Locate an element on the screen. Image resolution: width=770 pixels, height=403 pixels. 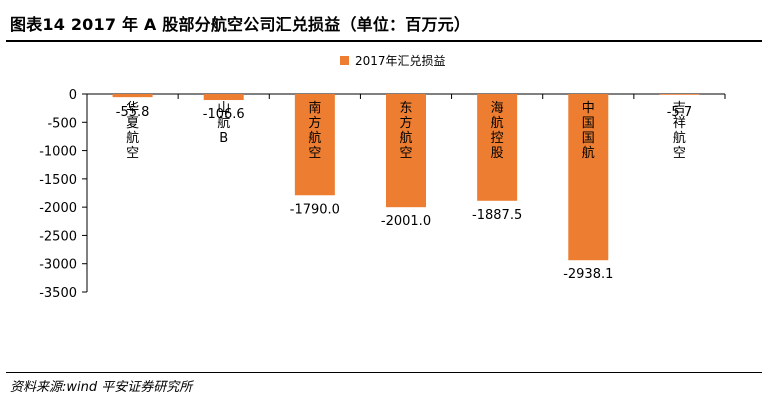
data-label: -2001.0 is located at coordinates (406, 221).